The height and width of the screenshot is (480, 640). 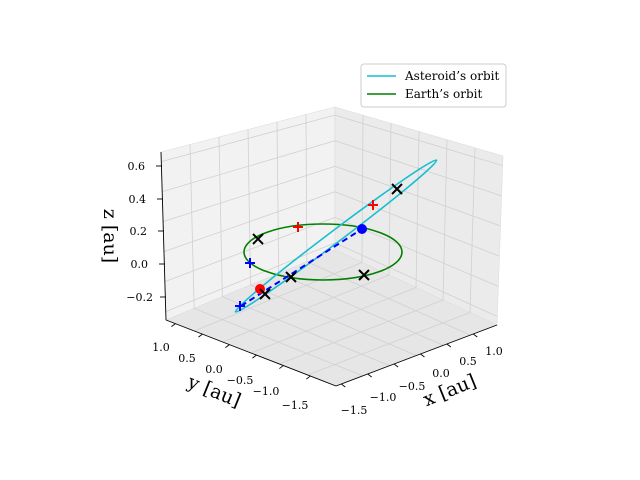 I want to click on y-tick-labels: 1.0 0.5 0.0 −0.5 −1.0 −1.5, so click(x=230, y=376).